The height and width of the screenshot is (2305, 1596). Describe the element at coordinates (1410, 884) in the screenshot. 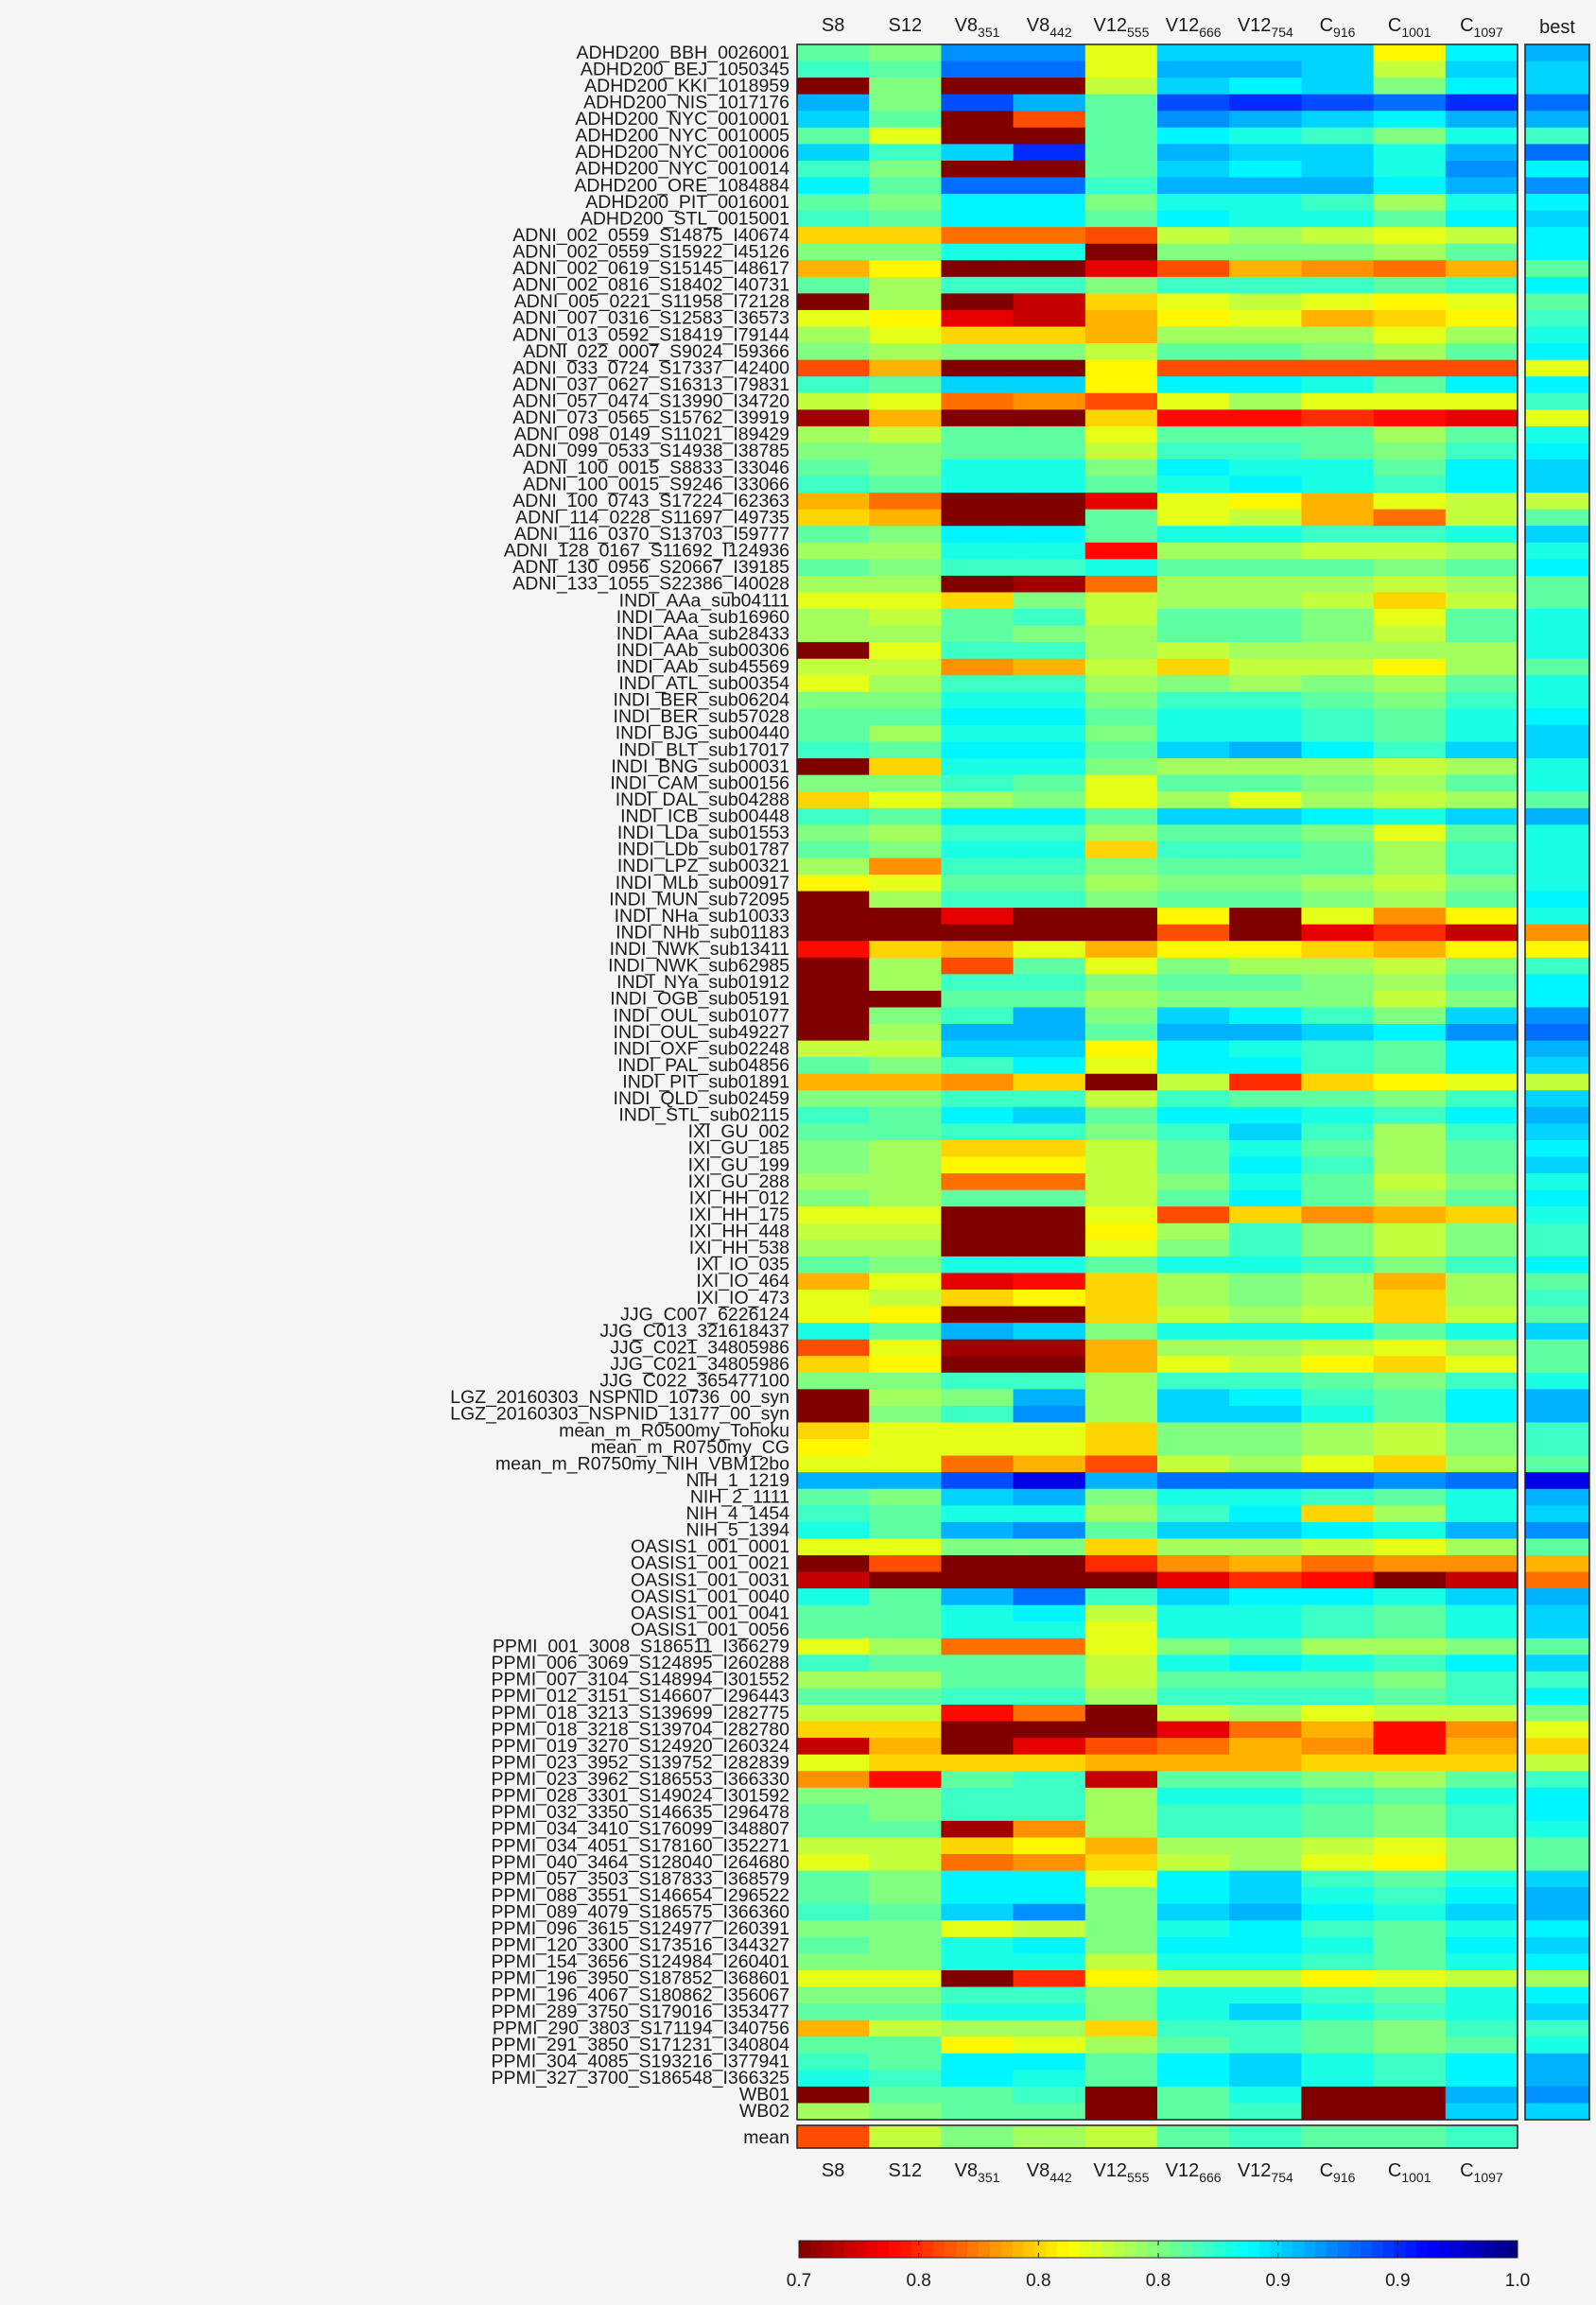

I see `cell-r50-c8` at that location.